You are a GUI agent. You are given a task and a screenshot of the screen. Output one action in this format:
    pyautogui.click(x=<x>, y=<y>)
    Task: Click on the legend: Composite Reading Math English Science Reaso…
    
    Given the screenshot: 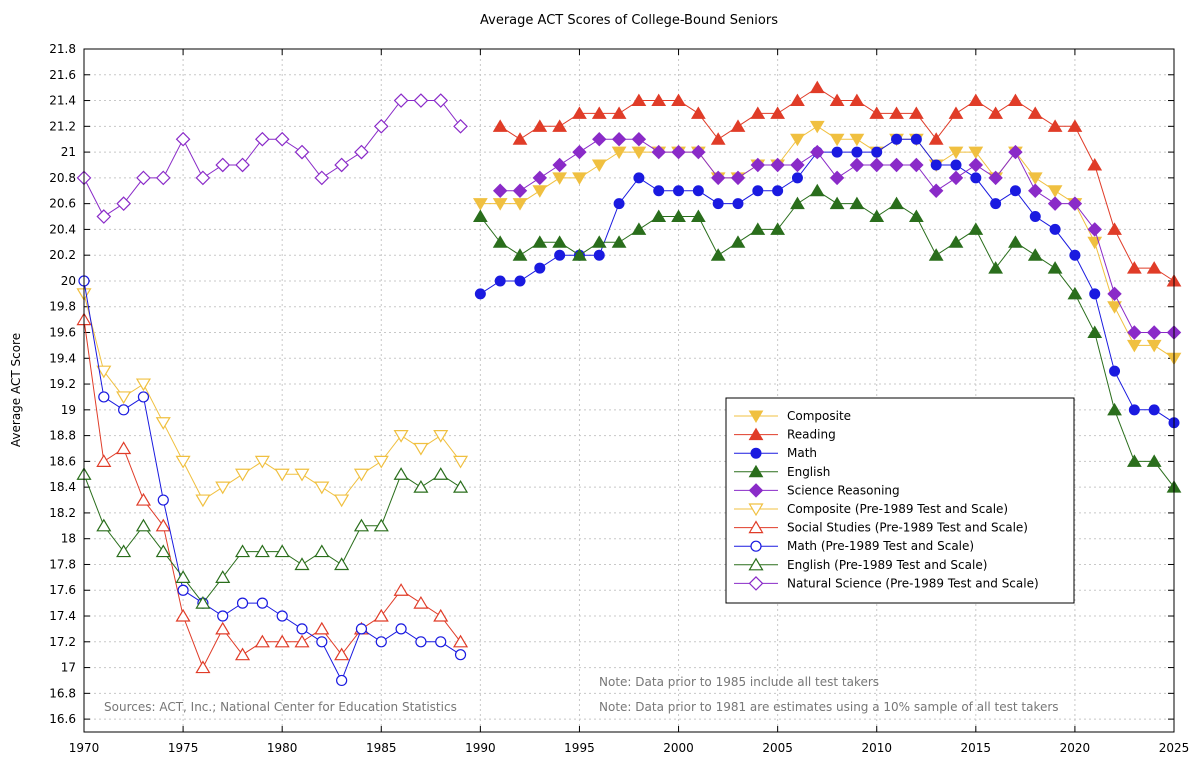 What is the action you would take?
    pyautogui.click(x=900, y=500)
    